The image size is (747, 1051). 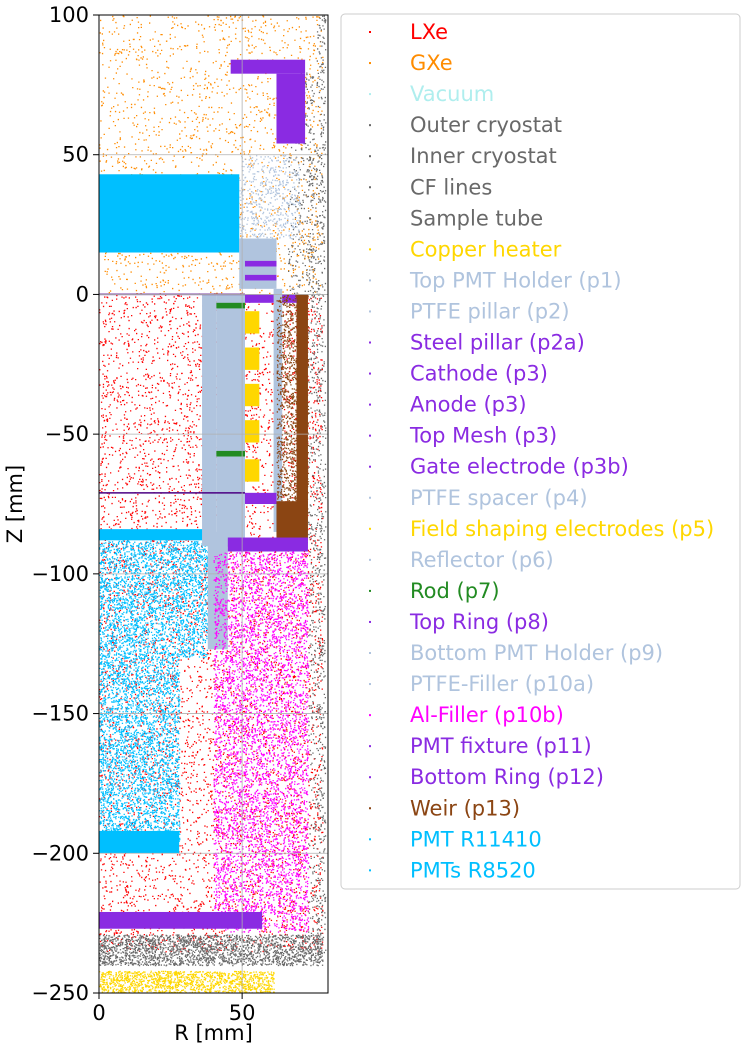 What do you see at coordinates (469, 311) in the screenshot?
I see `legend-item-ptfe-pillar-p2: PTFE pillar (p2)` at bounding box center [469, 311].